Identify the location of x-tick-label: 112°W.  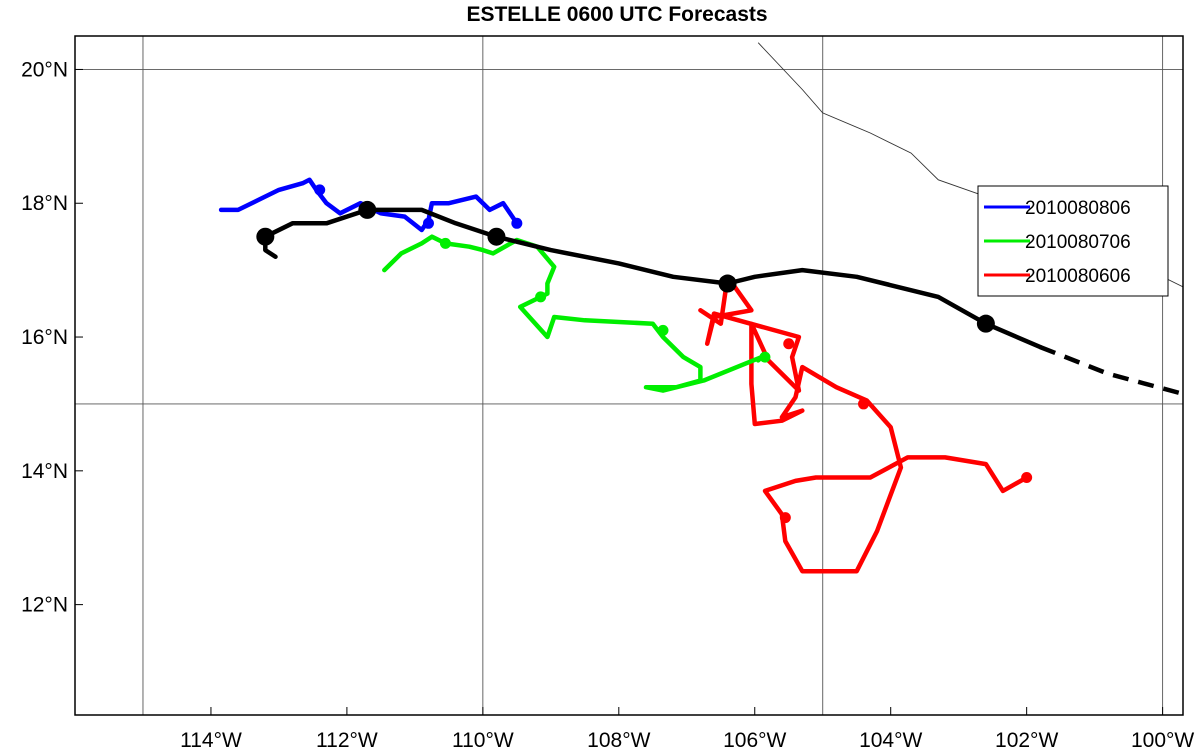
(347, 740).